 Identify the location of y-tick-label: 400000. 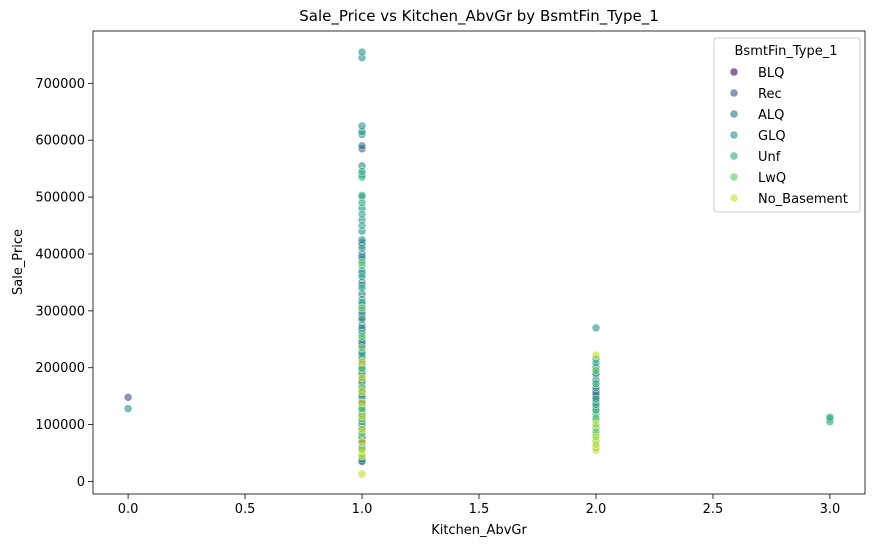
(60, 254).